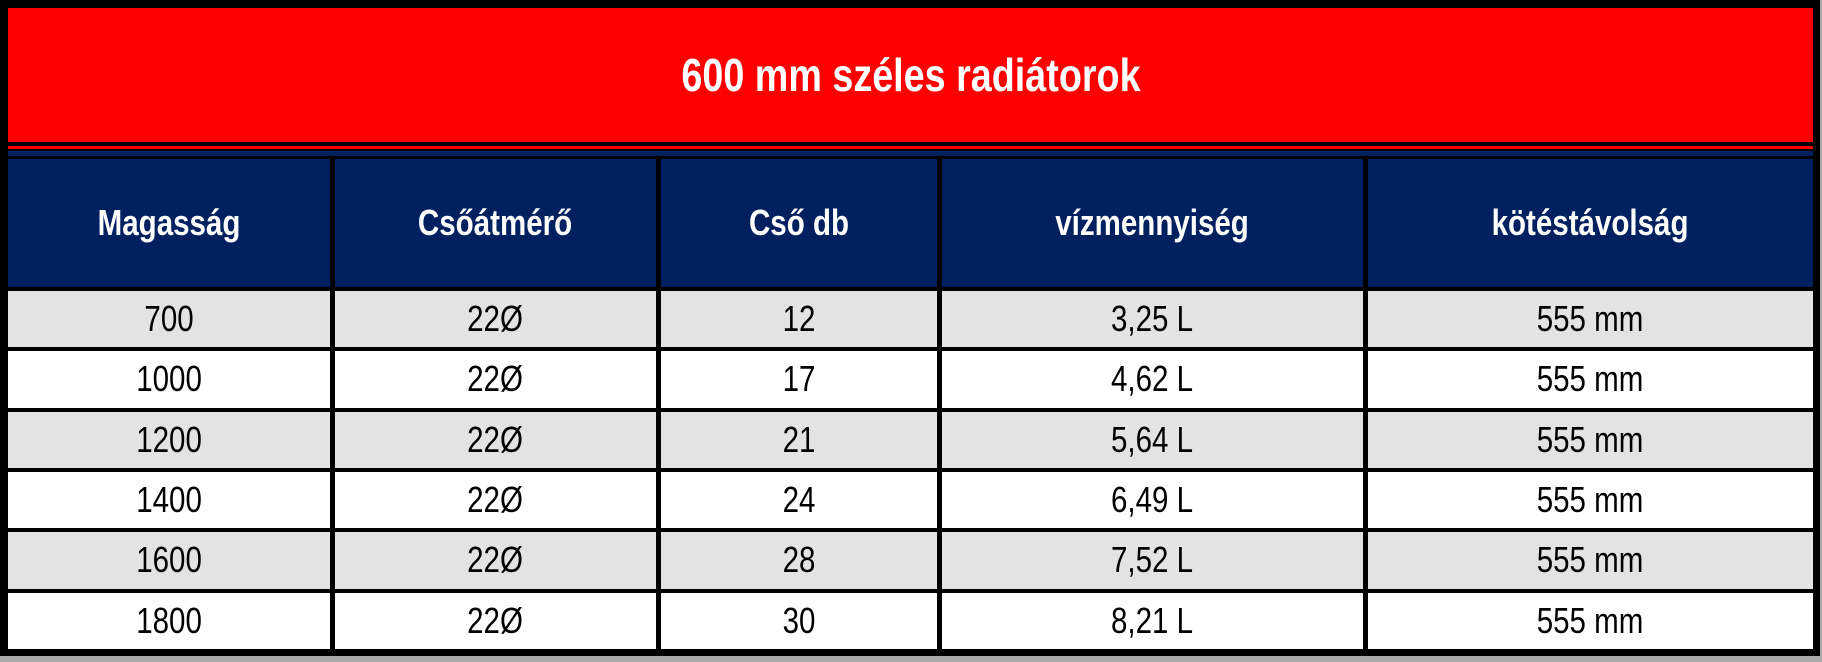 This screenshot has height=662, width=1822. I want to click on header-cell-2: Cső db, so click(799, 223).